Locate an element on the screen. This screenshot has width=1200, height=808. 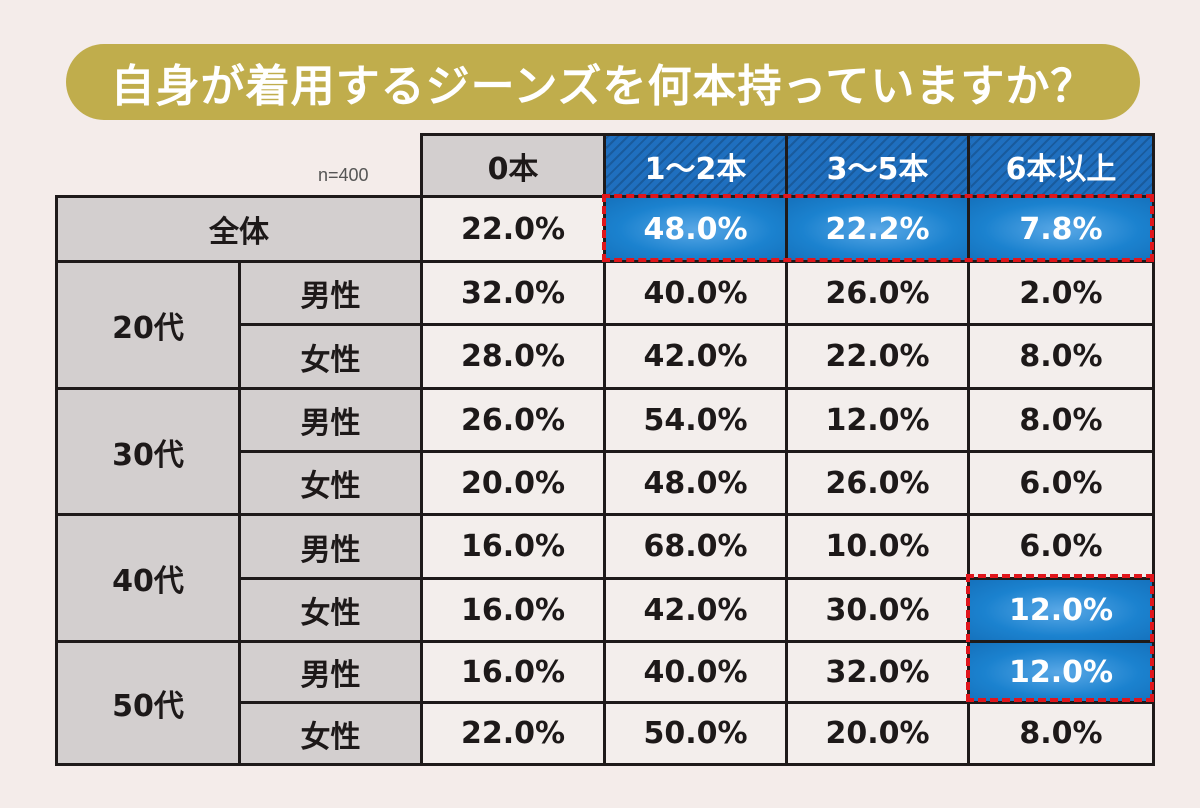
header-blank is located at coordinates (239, 166).